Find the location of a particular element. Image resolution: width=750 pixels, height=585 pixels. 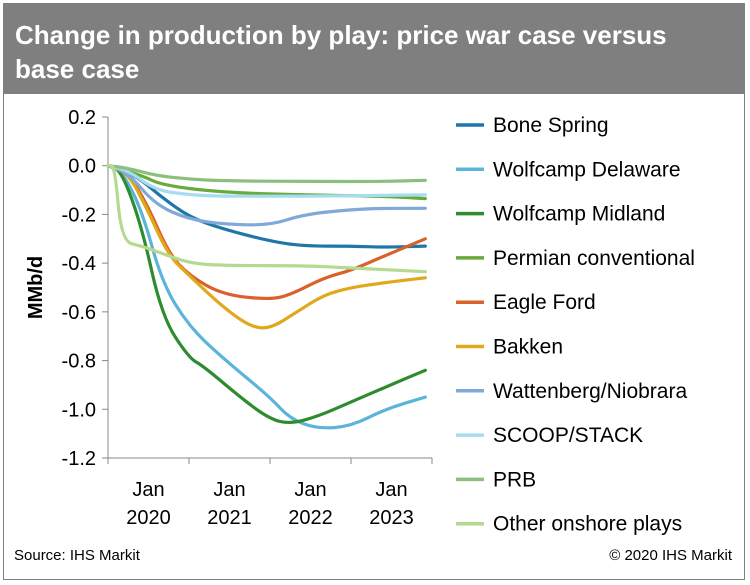

series-line-wattenberg-niobrara is located at coordinates (266, 195).